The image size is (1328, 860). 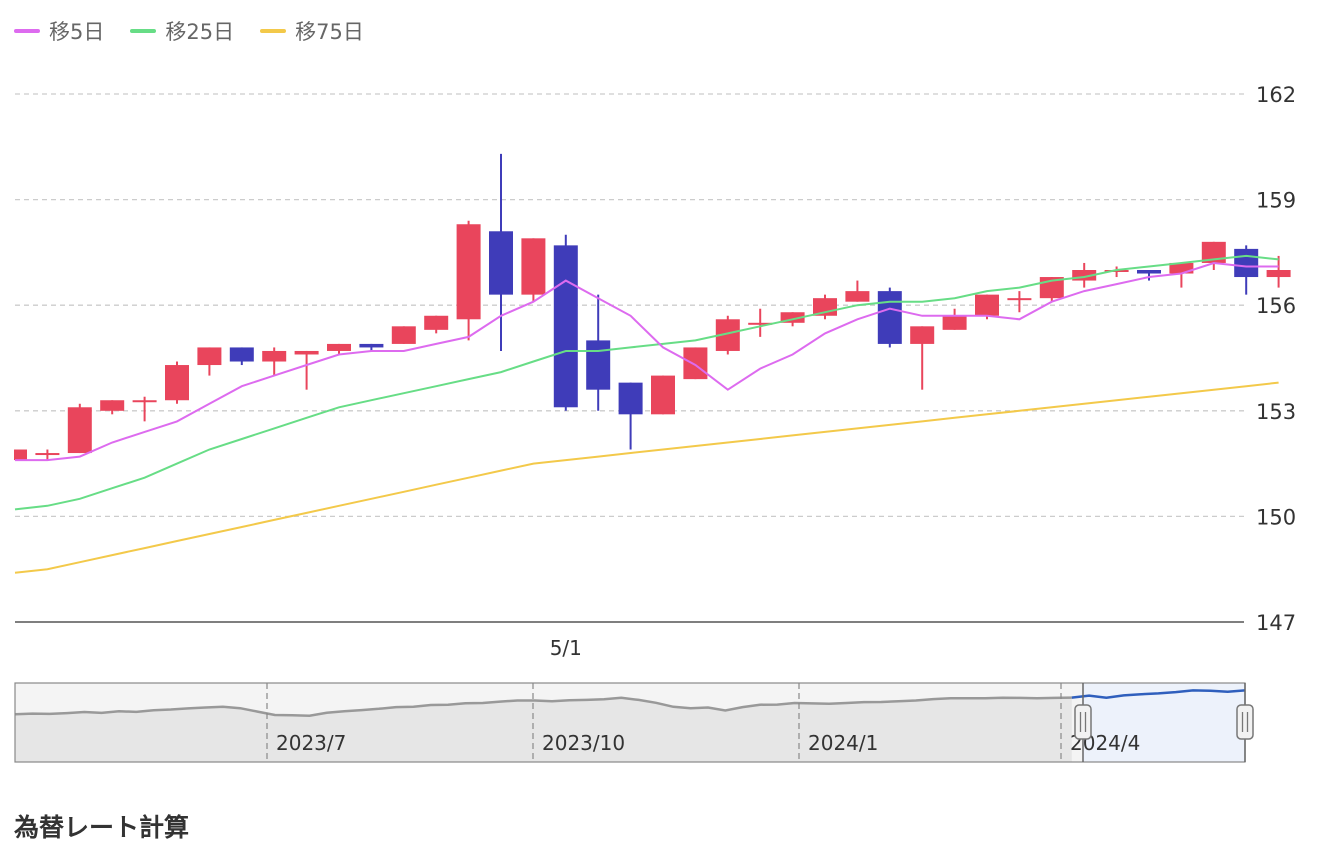 I want to click on legend-item: 移75日, so click(x=312, y=31).